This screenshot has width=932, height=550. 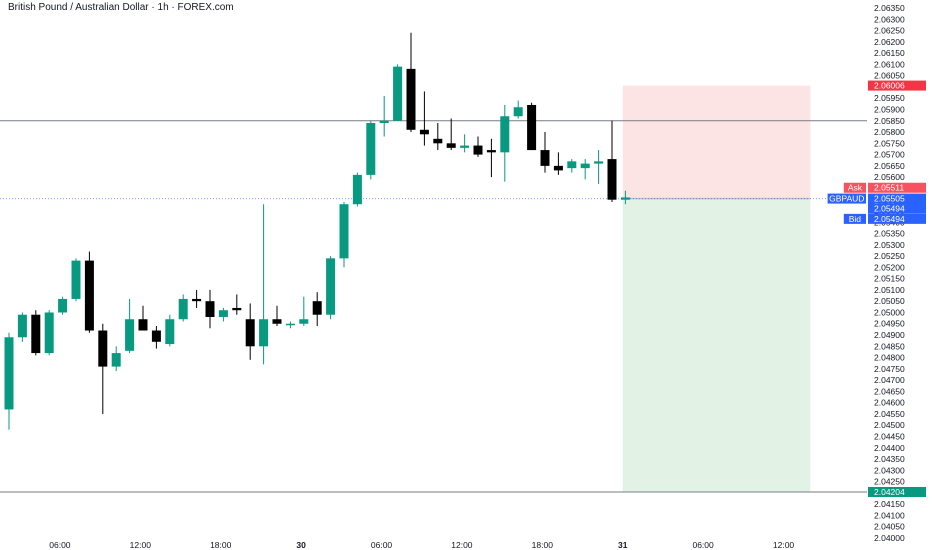 I want to click on price-tick-label: 2.05100, so click(x=889, y=290).